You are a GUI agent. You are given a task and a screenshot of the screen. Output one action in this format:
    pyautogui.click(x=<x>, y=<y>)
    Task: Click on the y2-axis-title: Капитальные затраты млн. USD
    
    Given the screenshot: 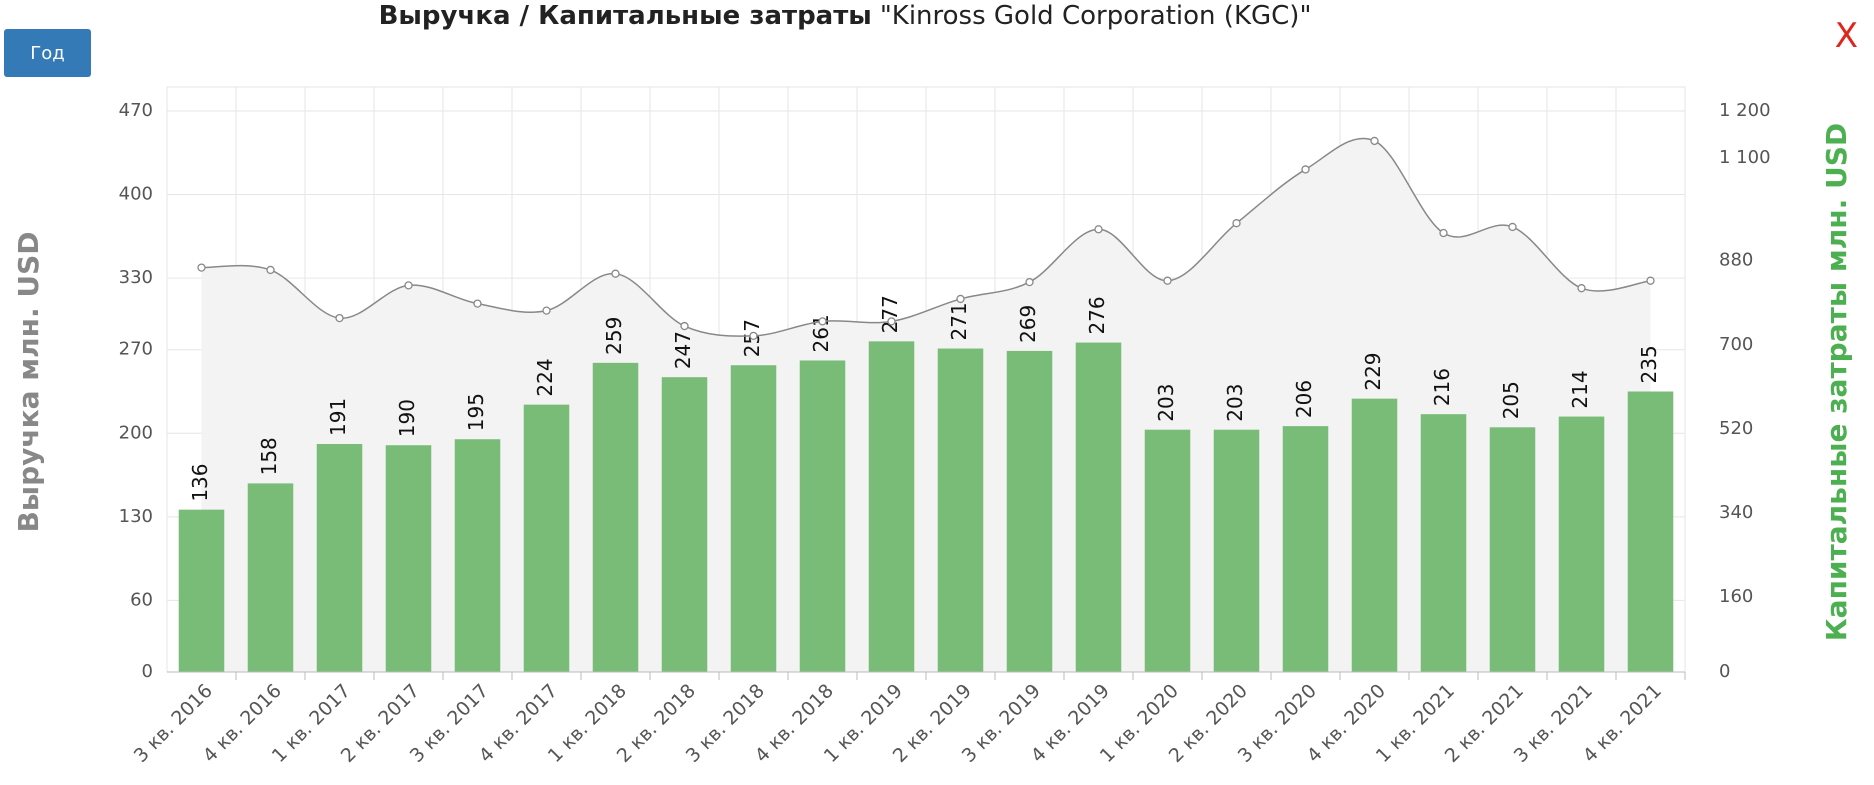 What is the action you would take?
    pyautogui.click(x=1836, y=382)
    